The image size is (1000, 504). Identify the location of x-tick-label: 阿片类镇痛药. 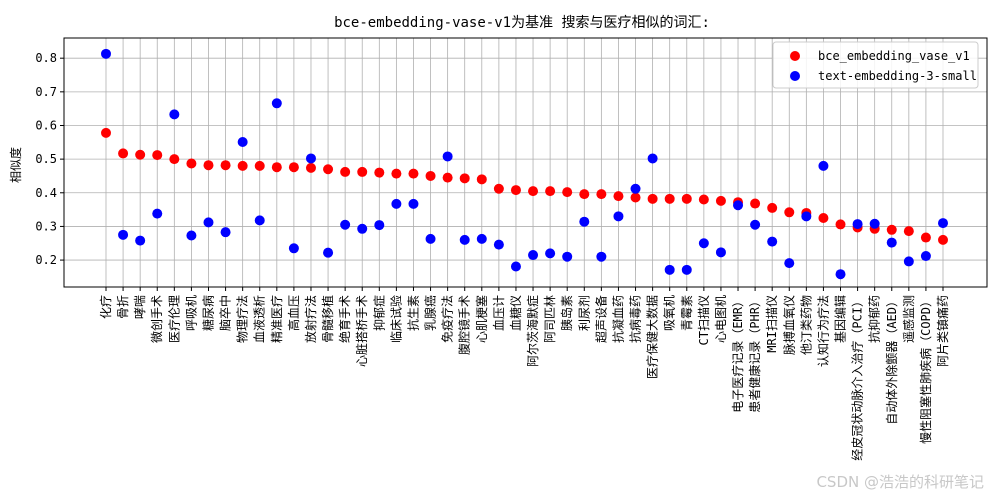
(942, 331).